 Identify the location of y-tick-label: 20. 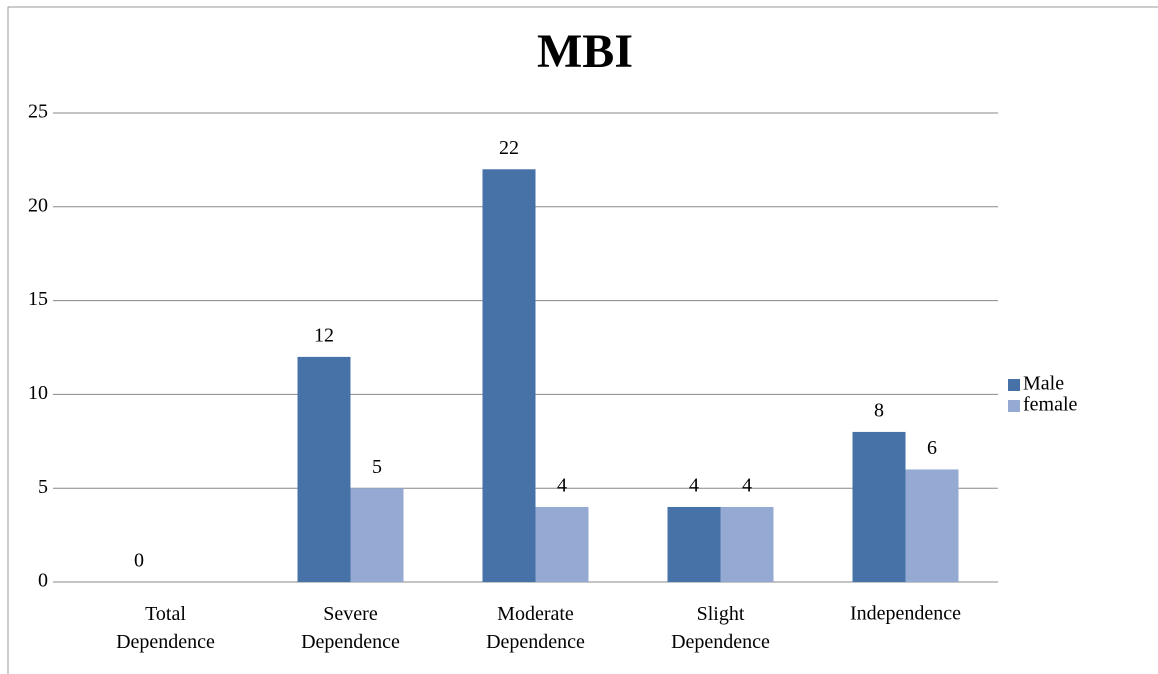
(38, 205).